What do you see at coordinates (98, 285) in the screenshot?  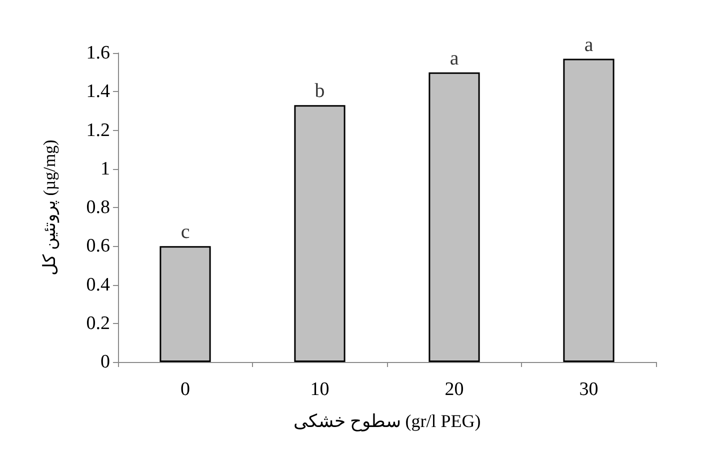 I see `y-tick-label: 0.4` at bounding box center [98, 285].